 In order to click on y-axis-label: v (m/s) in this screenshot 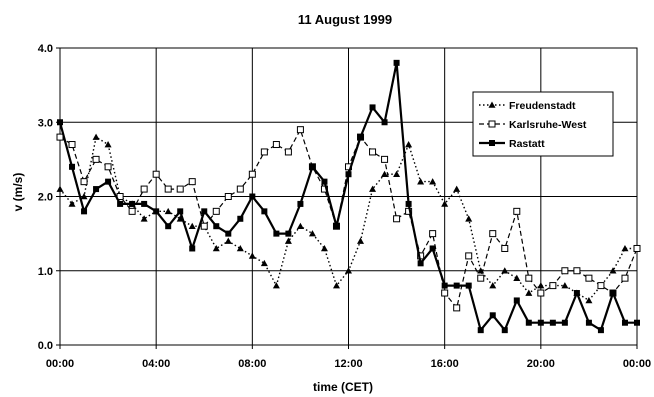, I will do `click(18, 192)`.